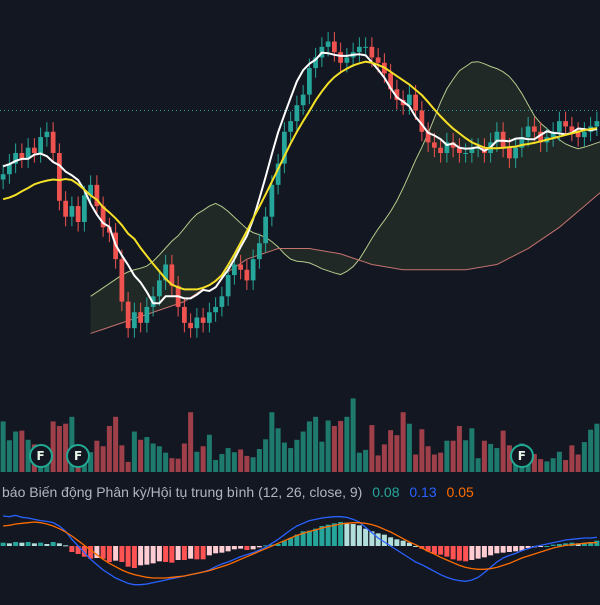 This screenshot has height=605, width=600. Describe the element at coordinates (460, 492) in the screenshot. I see `signal-line-value: 0.05` at that location.